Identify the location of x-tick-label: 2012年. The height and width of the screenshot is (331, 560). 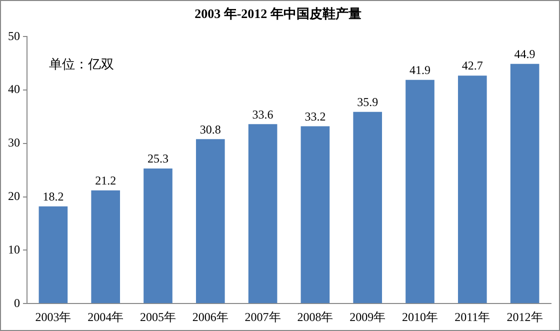
(524, 317).